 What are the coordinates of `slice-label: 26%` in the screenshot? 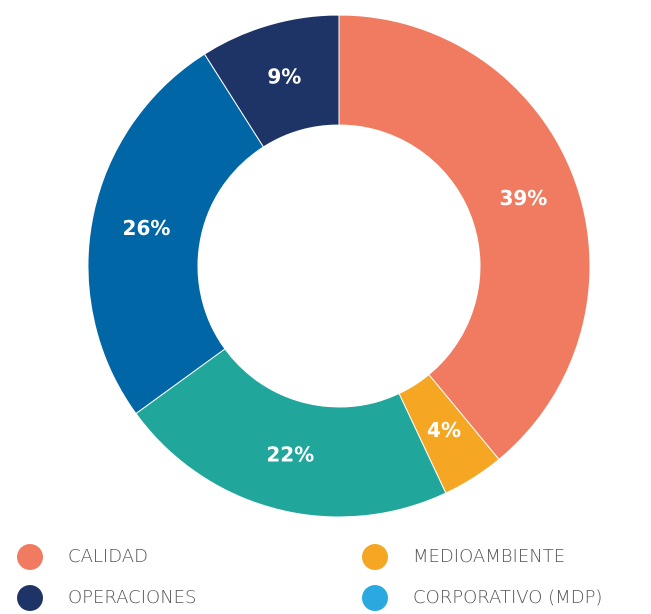 It's located at (147, 228).